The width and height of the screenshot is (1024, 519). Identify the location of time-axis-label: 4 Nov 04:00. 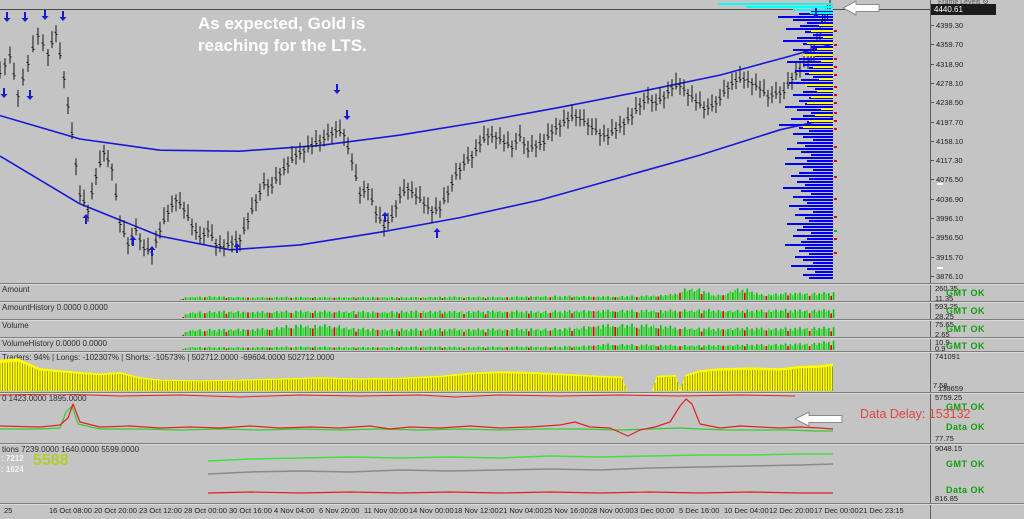
(294, 510).